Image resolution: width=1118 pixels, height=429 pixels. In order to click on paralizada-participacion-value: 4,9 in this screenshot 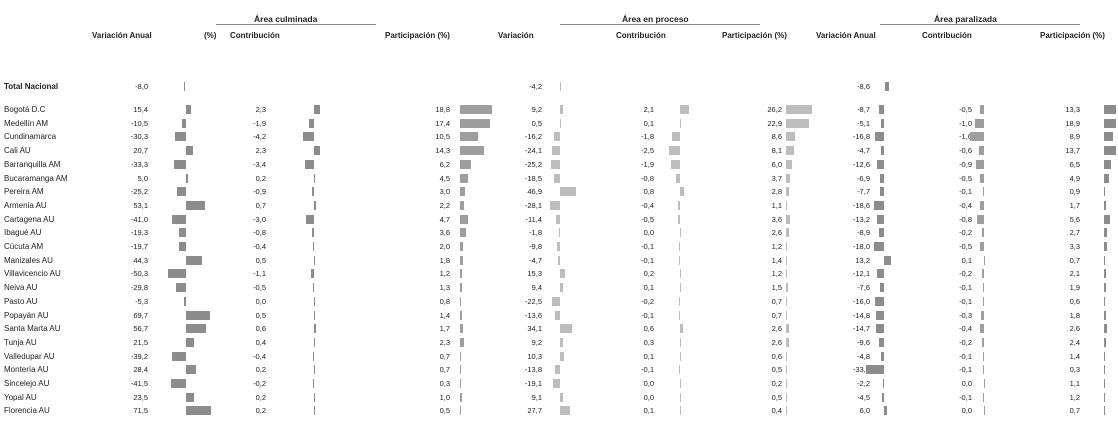, I will do `click(1074, 178)`.